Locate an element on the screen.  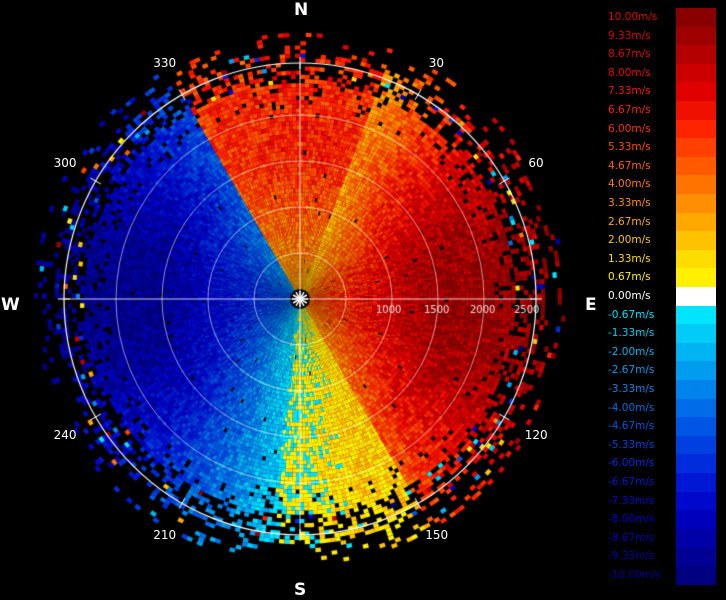
west-label: W is located at coordinates (10, 305).